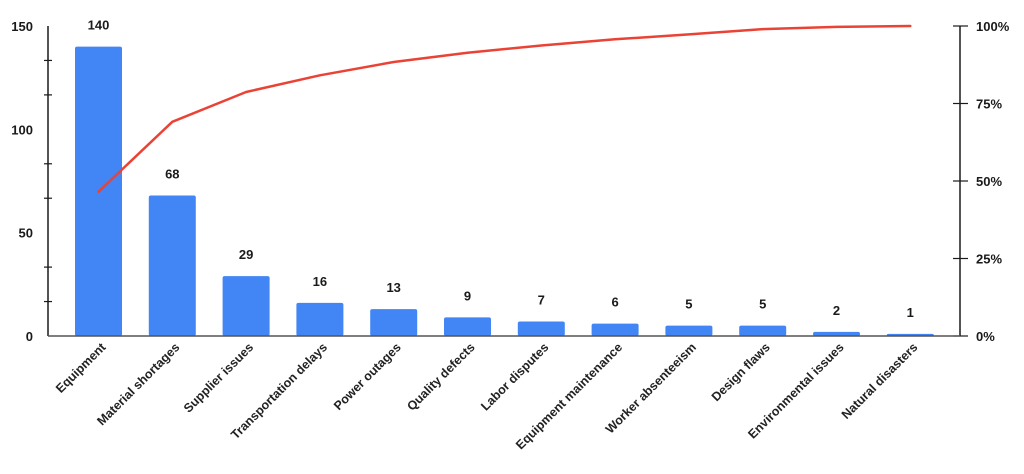 The image size is (1024, 474). Describe the element at coordinates (320, 281) in the screenshot. I see `bar-value-label: 16` at that location.